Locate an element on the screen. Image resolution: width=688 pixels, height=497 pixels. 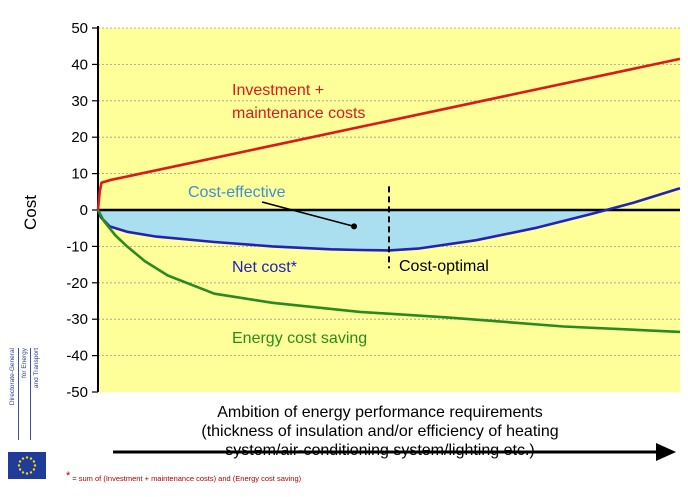
energy-cost-saving-label: Energy cost saving is located at coordinates (299, 338).